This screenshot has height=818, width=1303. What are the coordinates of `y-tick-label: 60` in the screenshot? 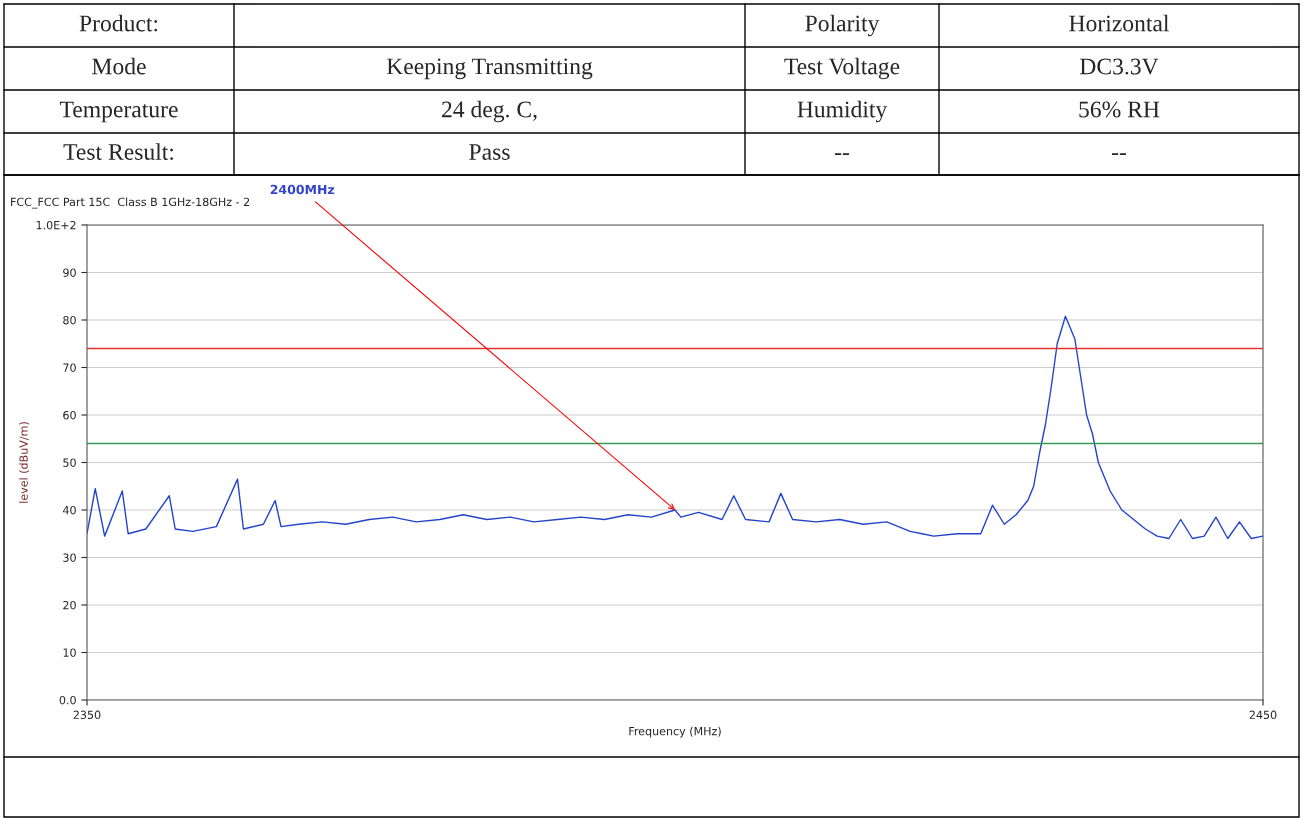 It's located at (69, 415).